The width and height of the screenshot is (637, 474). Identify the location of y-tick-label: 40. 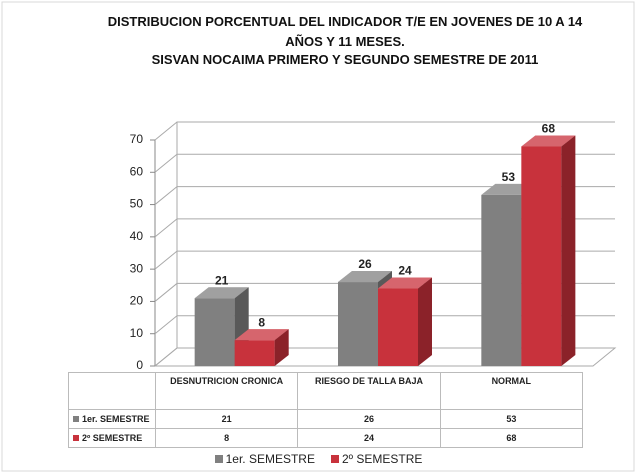
(137, 236).